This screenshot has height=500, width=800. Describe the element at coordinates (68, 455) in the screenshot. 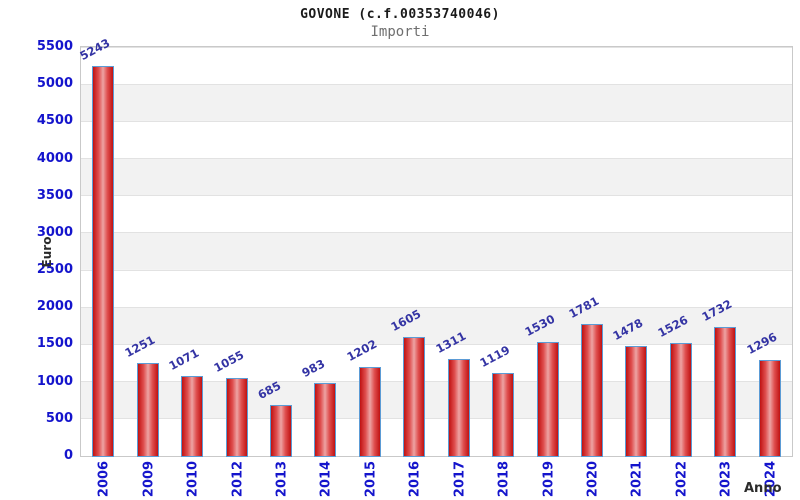

I see `y-tick-label: 0` at that location.